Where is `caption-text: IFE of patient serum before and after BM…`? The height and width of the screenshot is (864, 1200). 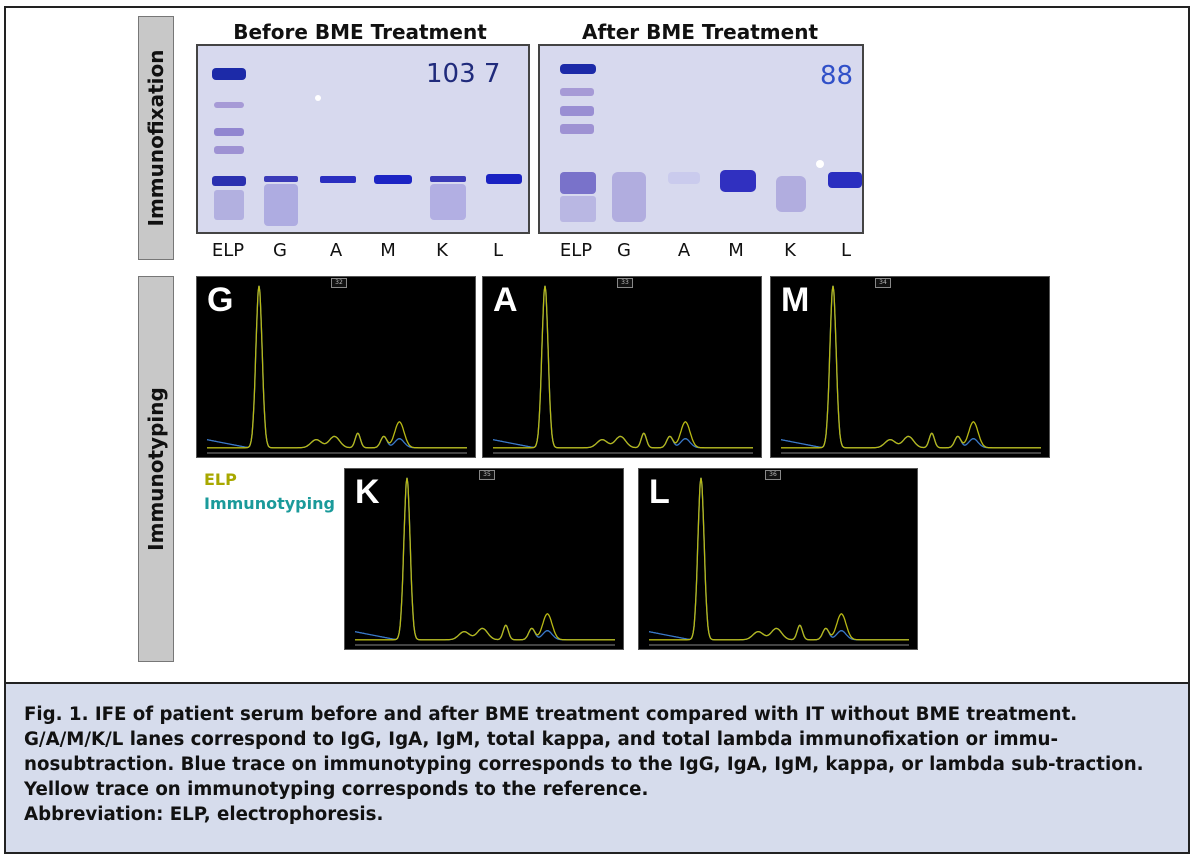
caption-text: IFE of patient serum before and after BM… is located at coordinates (584, 752).